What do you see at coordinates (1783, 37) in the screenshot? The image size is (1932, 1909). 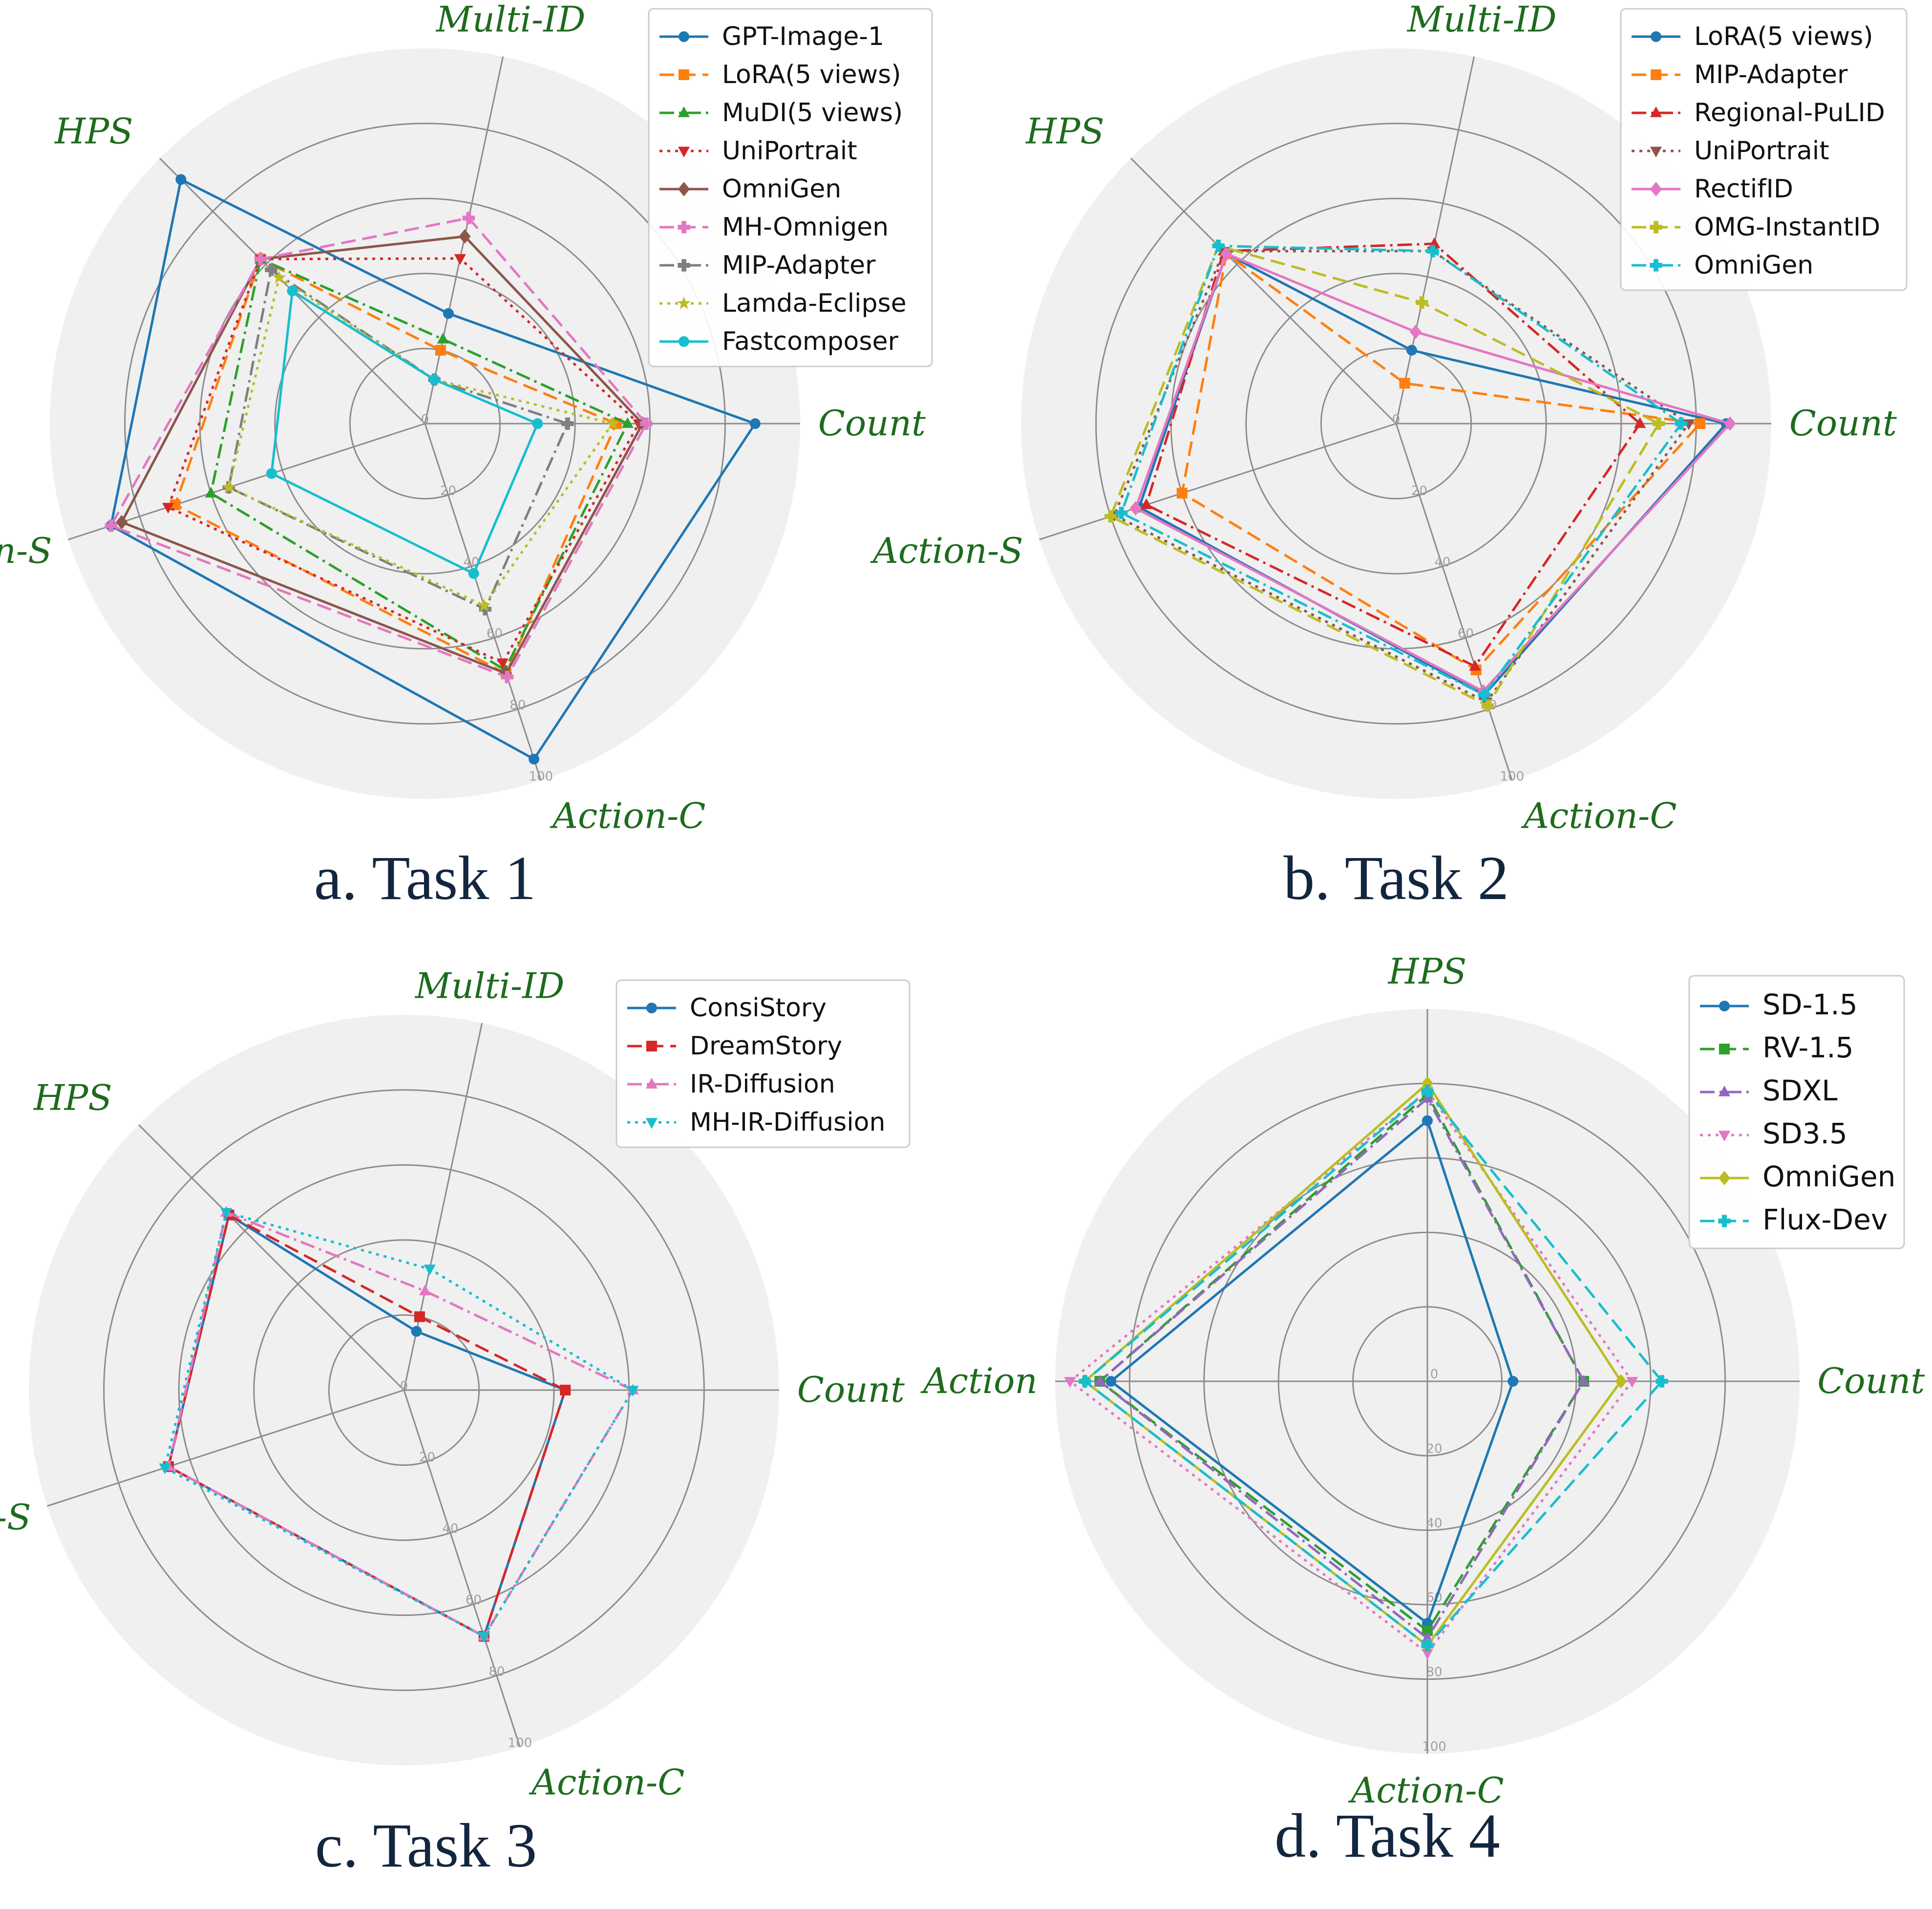 I see `legend-entry: LoRA(5 views)` at bounding box center [1783, 37].